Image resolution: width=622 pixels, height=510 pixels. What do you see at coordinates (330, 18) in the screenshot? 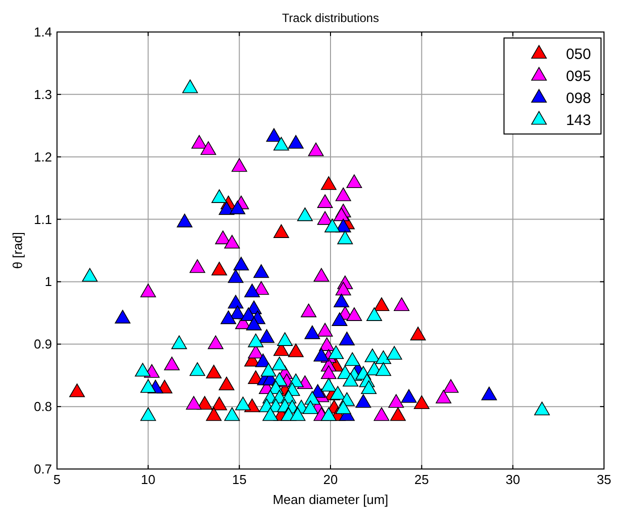
I see `chart-title: Track distributions` at bounding box center [330, 18].